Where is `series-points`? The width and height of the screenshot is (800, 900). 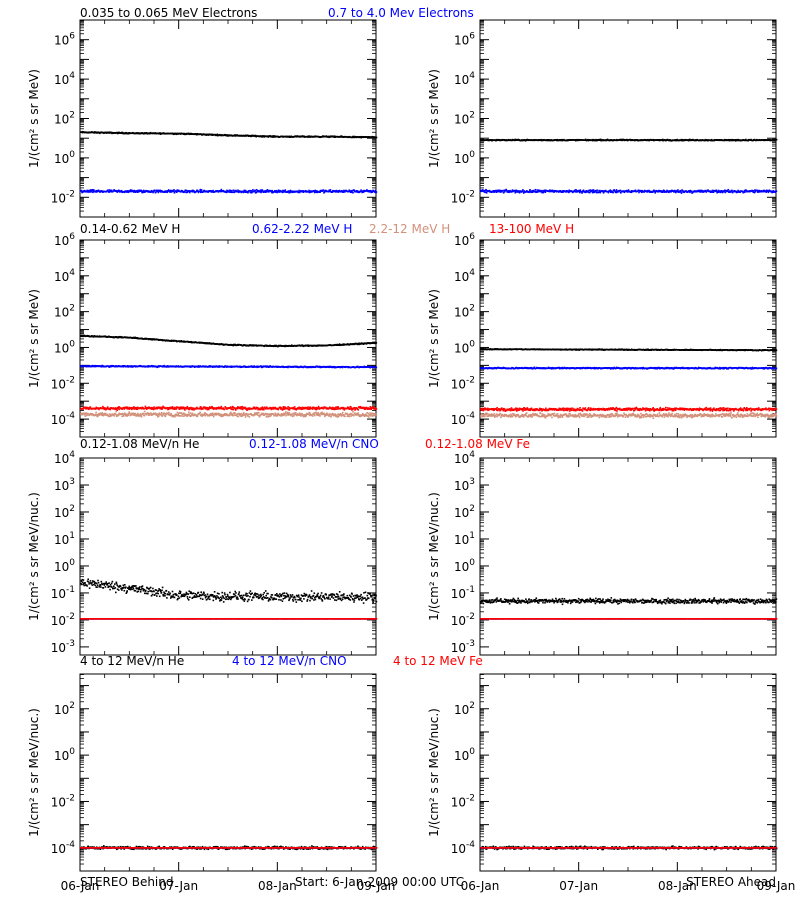
series-points is located at coordinates (629, 191).